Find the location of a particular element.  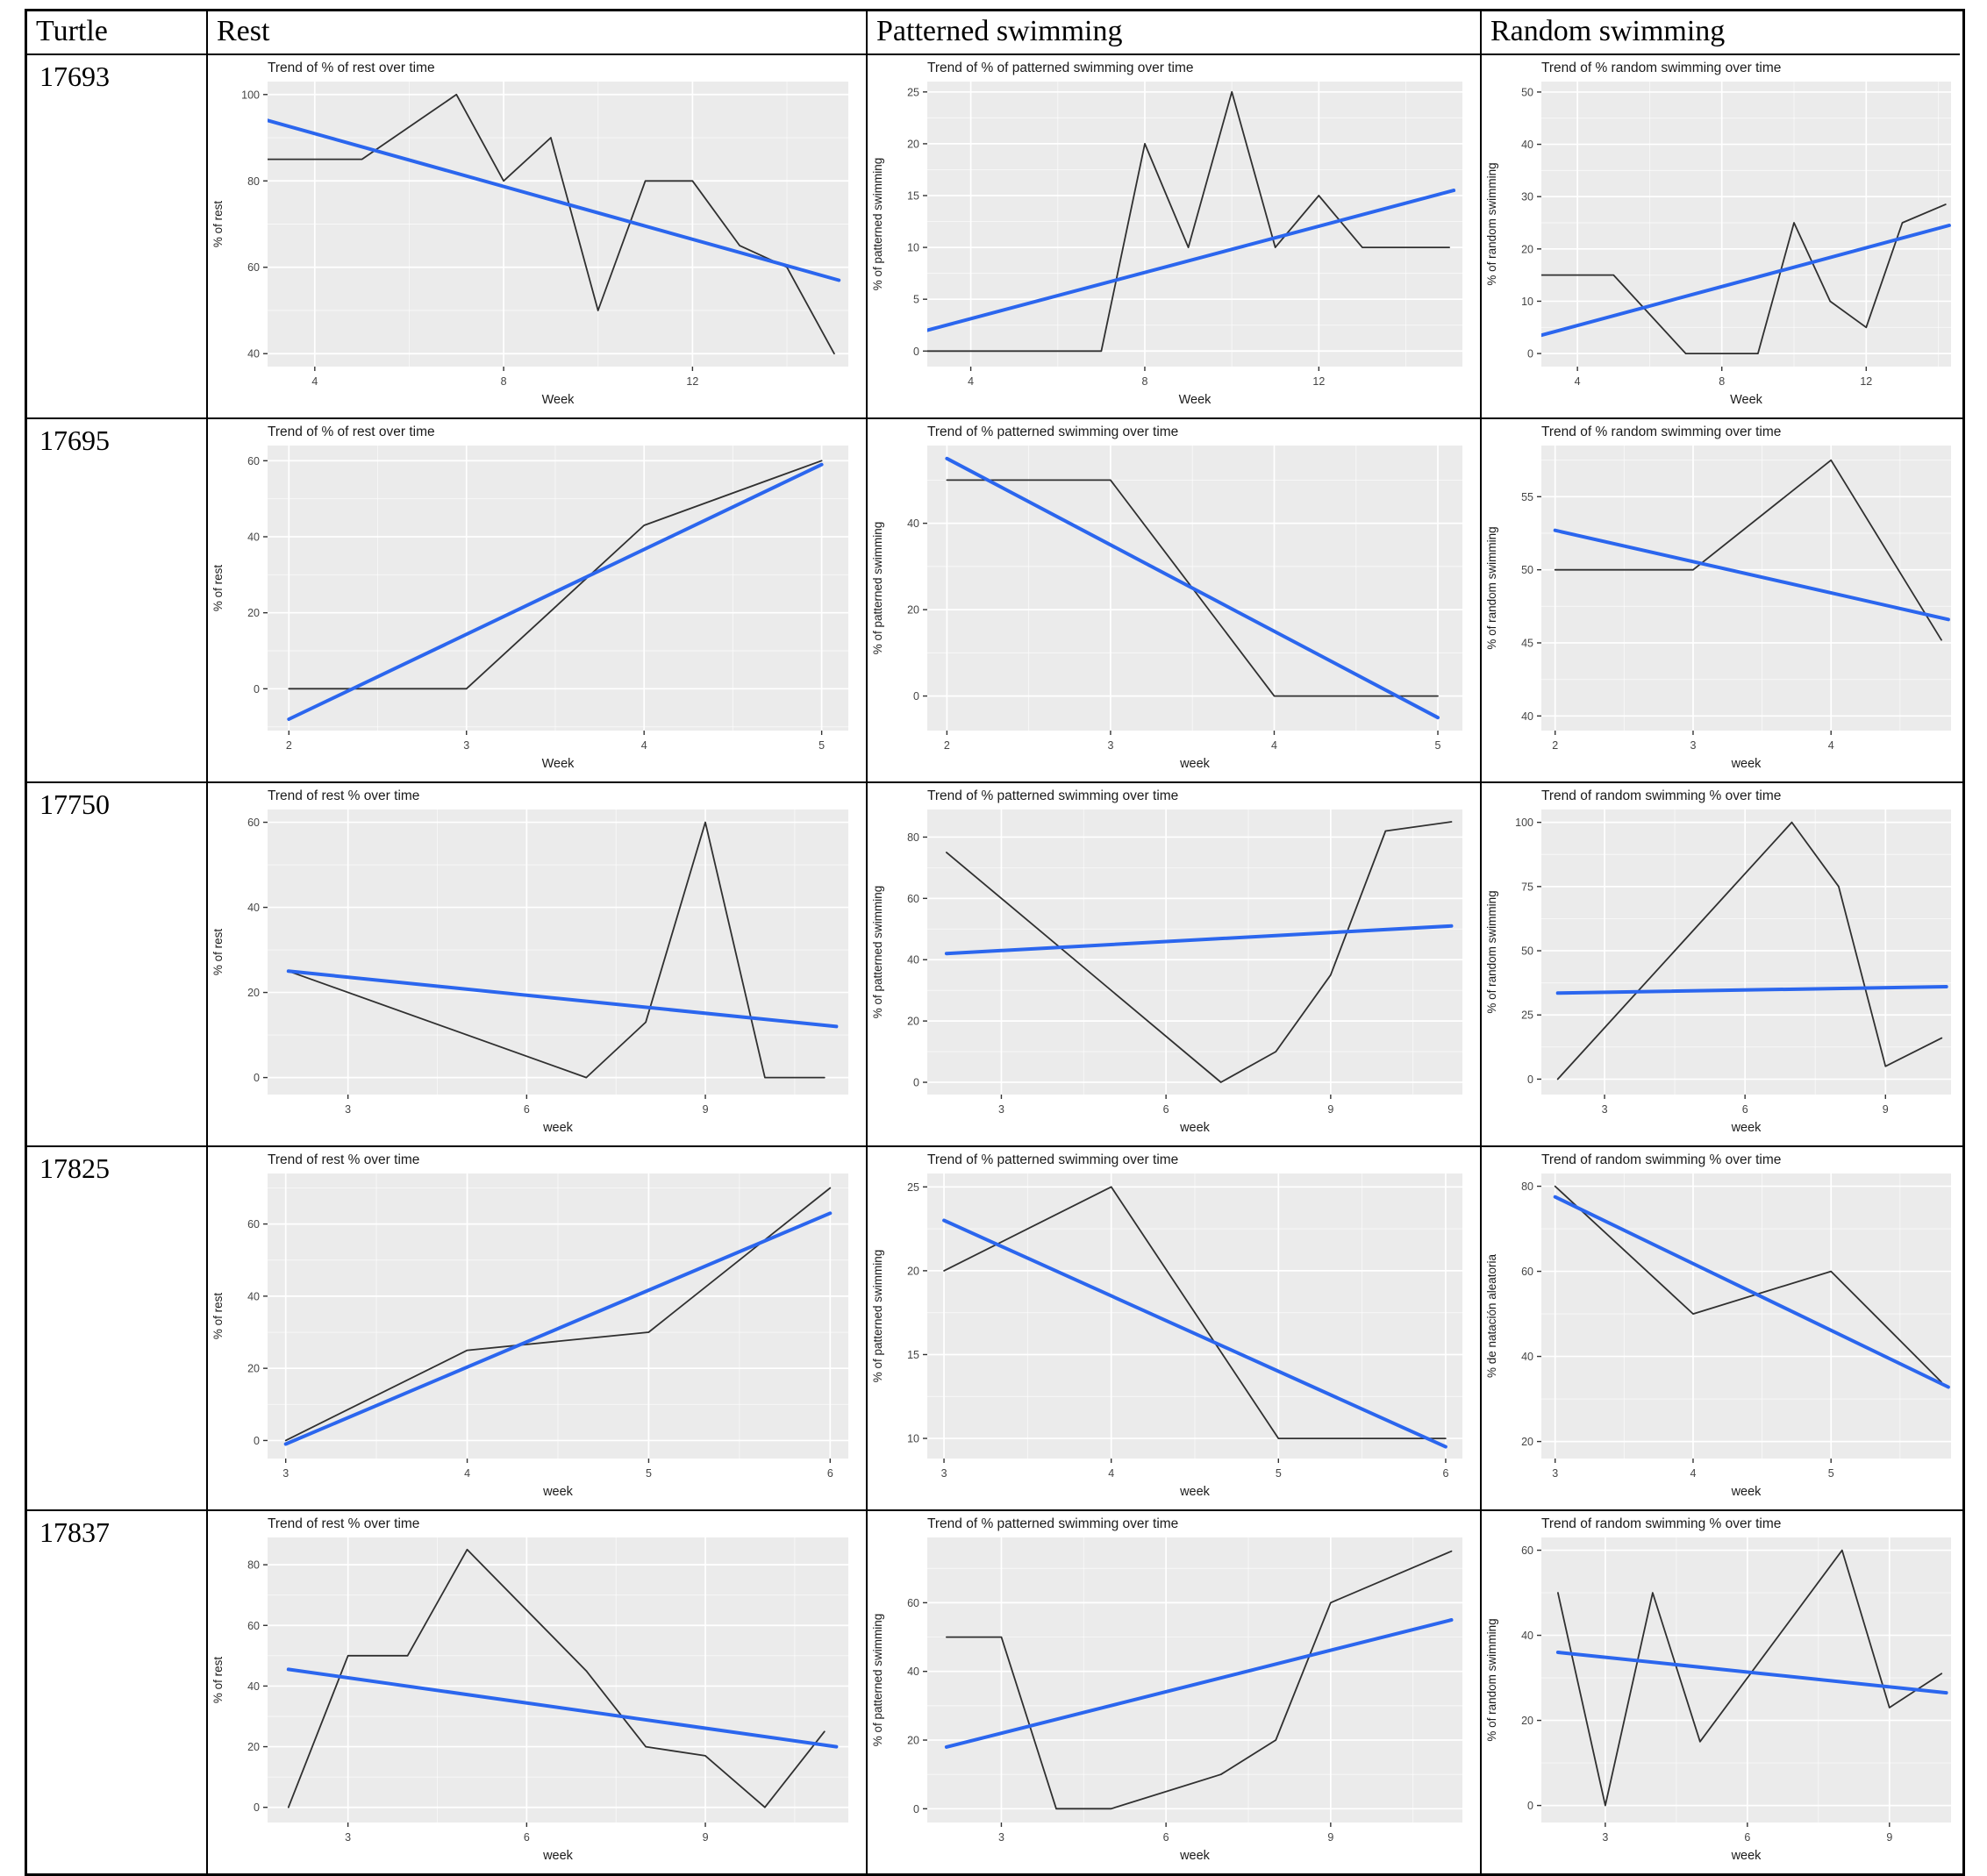

chart-title: Trend of % patterned swimming over time is located at coordinates (1052, 1523).